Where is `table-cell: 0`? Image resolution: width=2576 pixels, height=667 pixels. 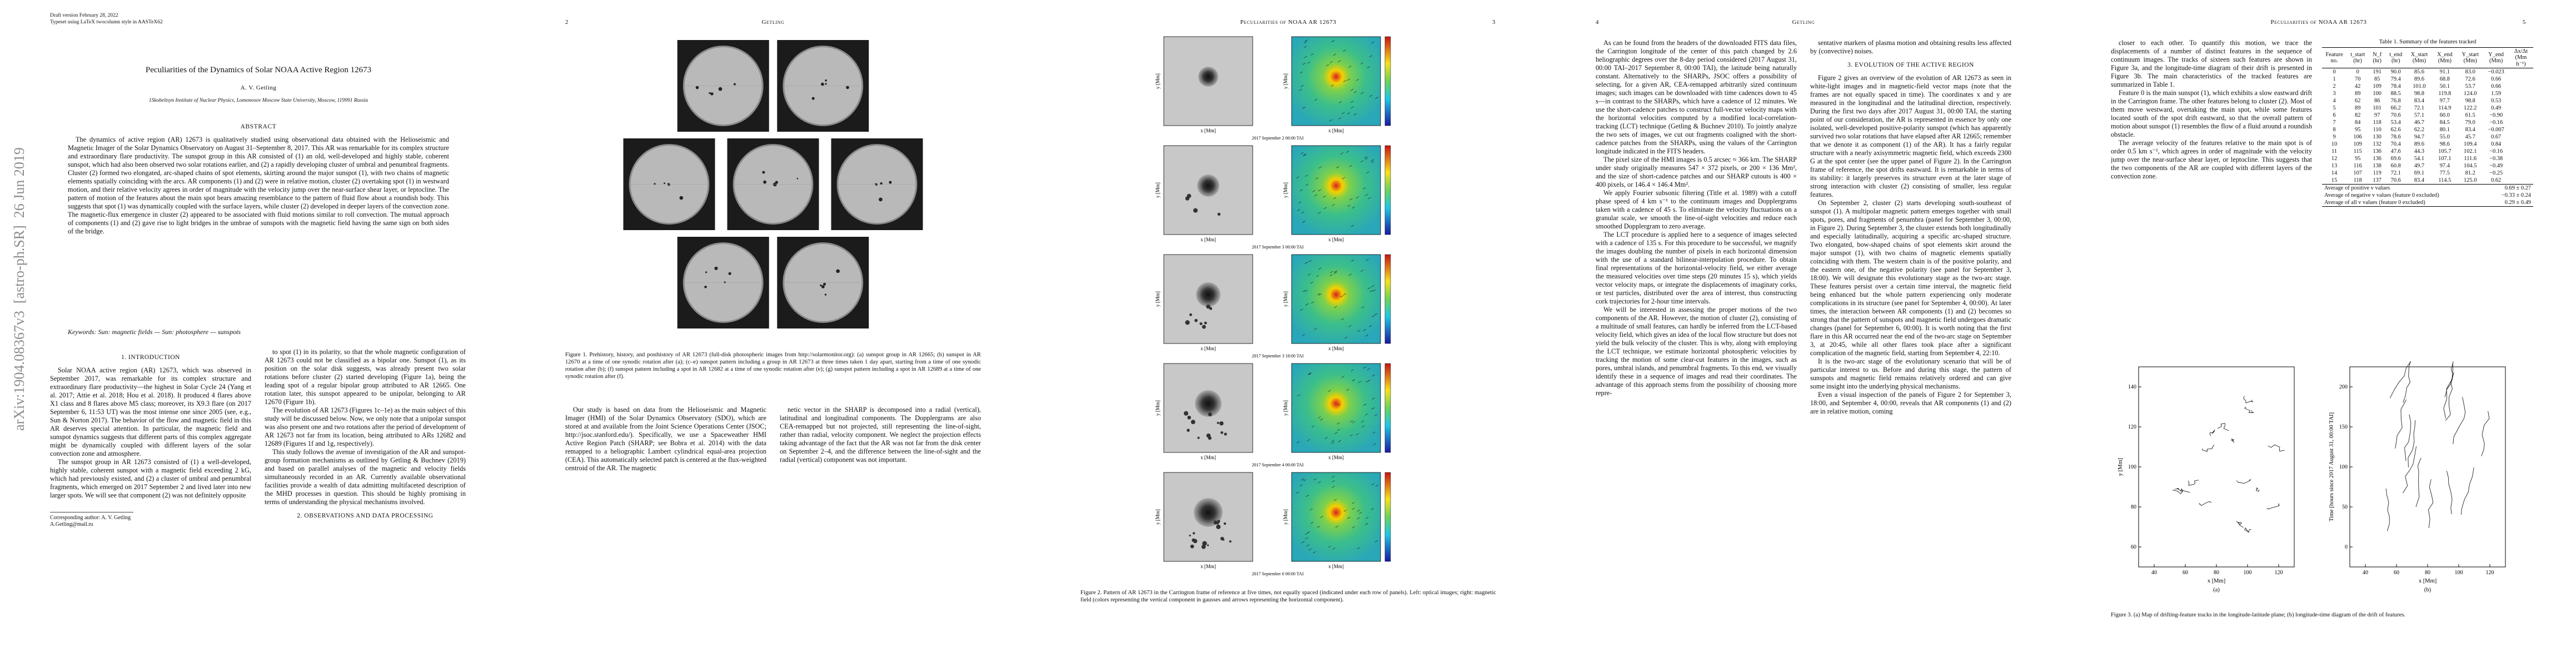 table-cell: 0 is located at coordinates (2357, 72).